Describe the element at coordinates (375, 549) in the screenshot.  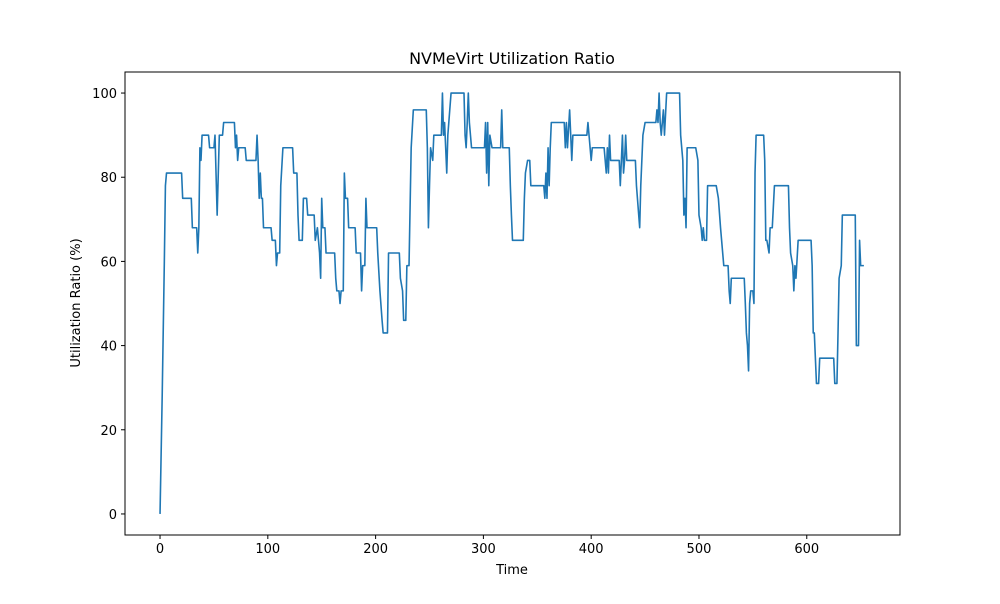
I see `x-tick-label: 200` at that location.